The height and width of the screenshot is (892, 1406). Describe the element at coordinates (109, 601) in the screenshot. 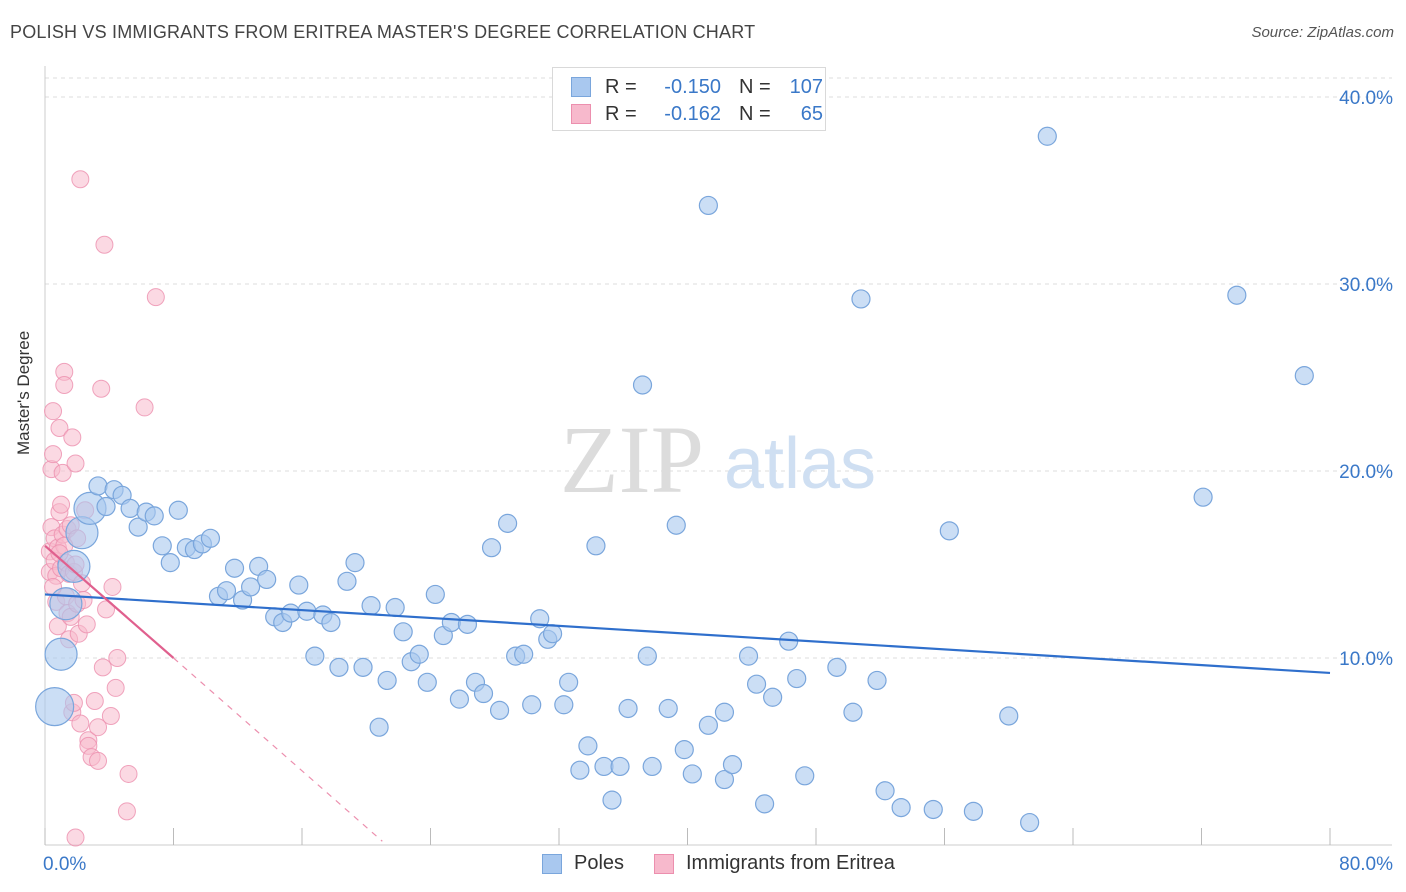

I see `eritrea-trendline` at that location.